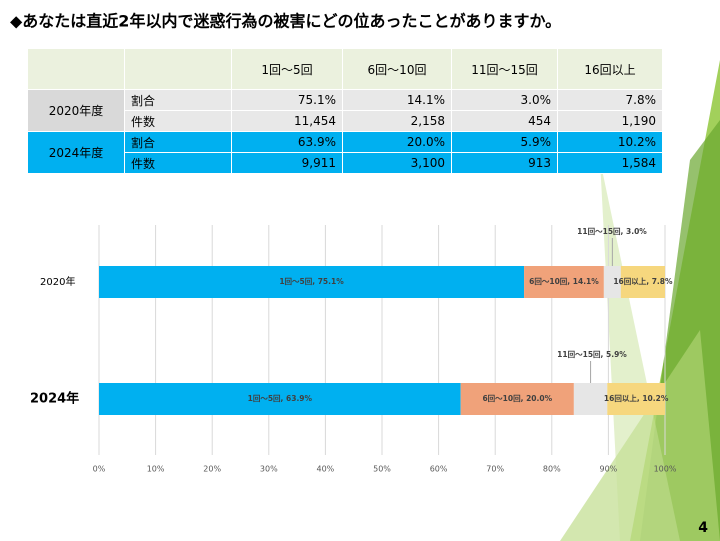  Describe the element at coordinates (504, 163) in the screenshot. I see `table-cell: 913` at that location.